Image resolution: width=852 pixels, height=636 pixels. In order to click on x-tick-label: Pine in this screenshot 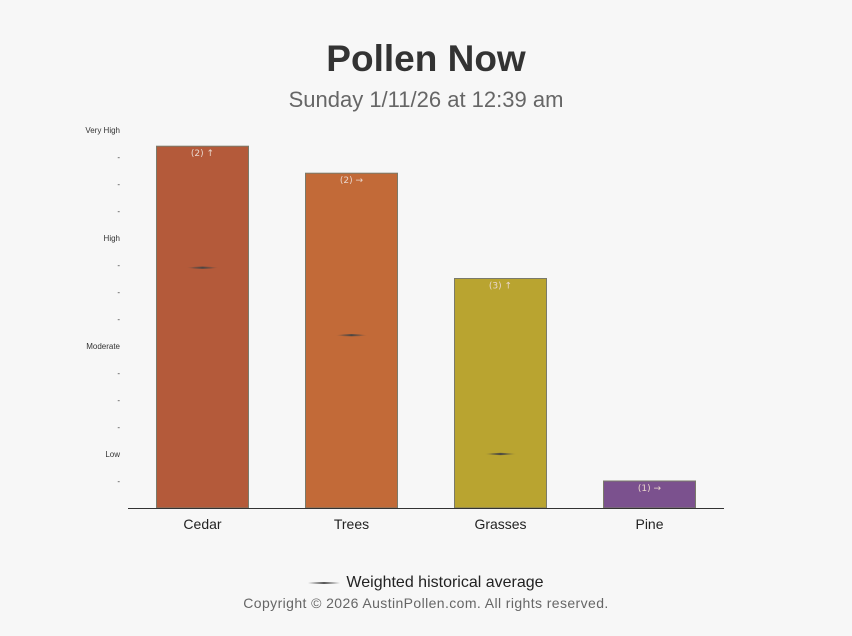, I will do `click(649, 524)`.